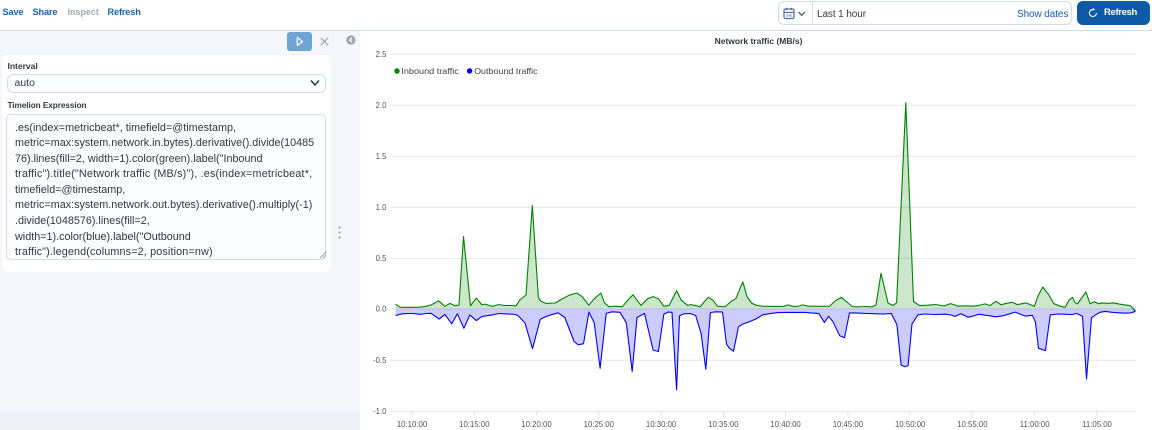  Describe the element at coordinates (380, 360) in the screenshot. I see `svg-text: -0.5` at that location.